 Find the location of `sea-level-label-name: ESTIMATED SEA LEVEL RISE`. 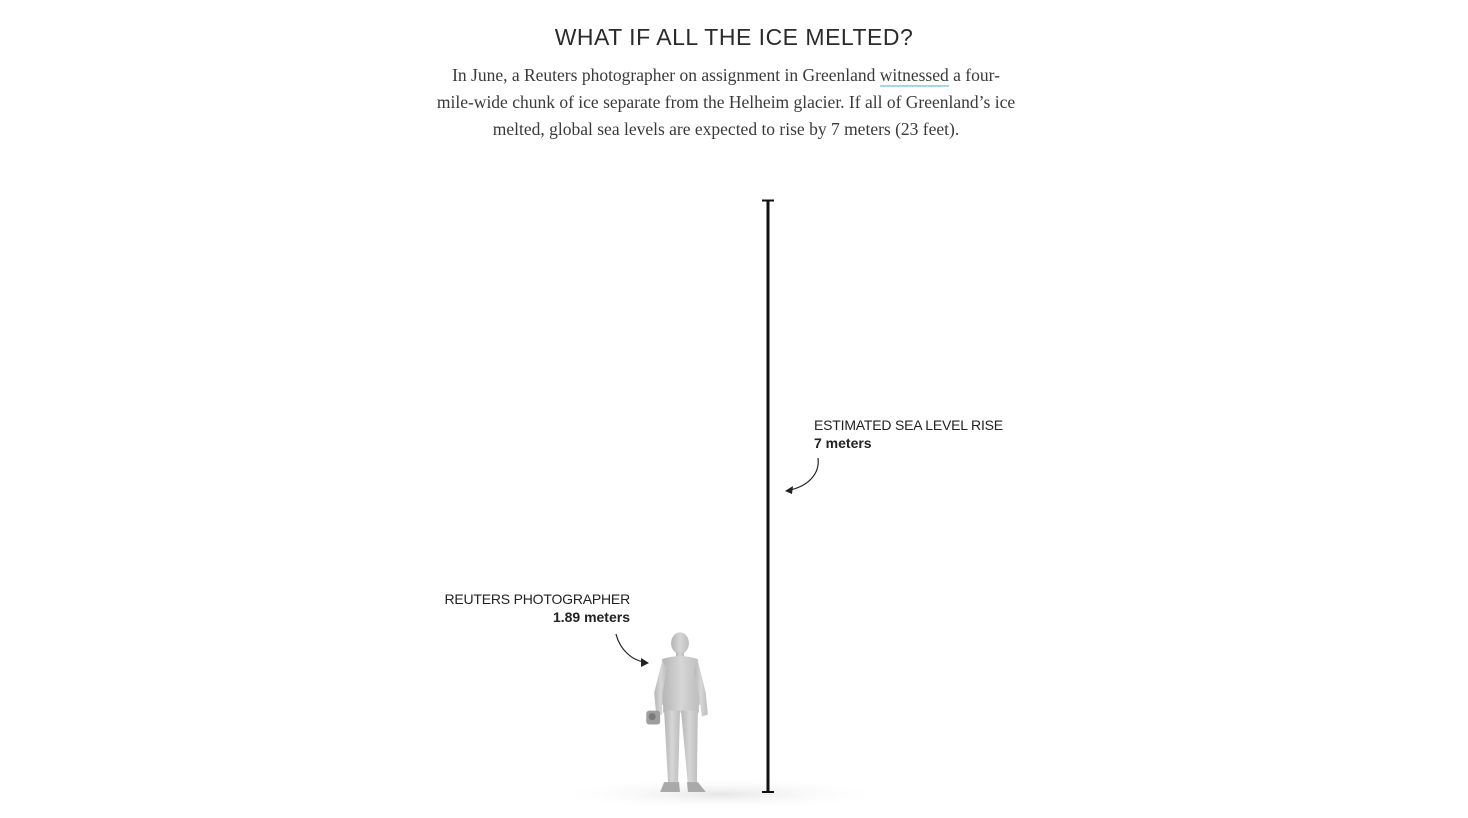

sea-level-label-name: ESTIMATED SEA LEVEL RISE is located at coordinates (908, 425).